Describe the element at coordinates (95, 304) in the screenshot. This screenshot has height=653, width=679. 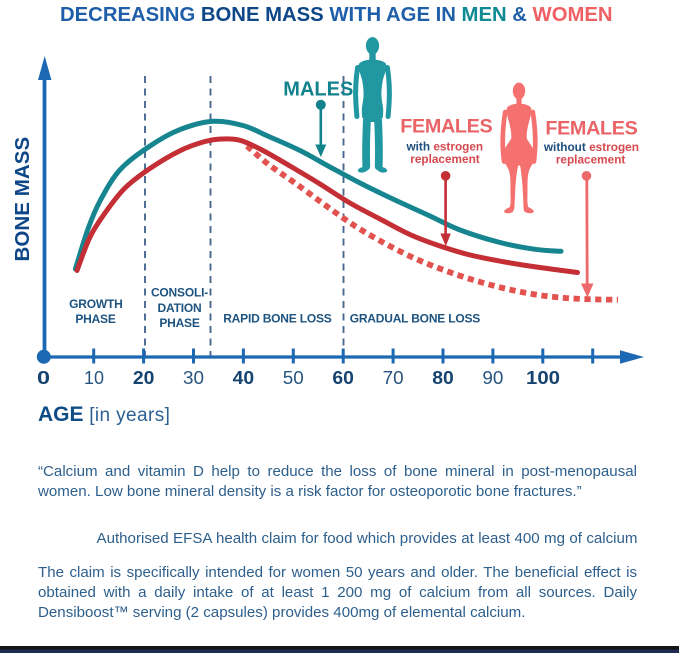
I see `svg-text: GROWTH` at that location.